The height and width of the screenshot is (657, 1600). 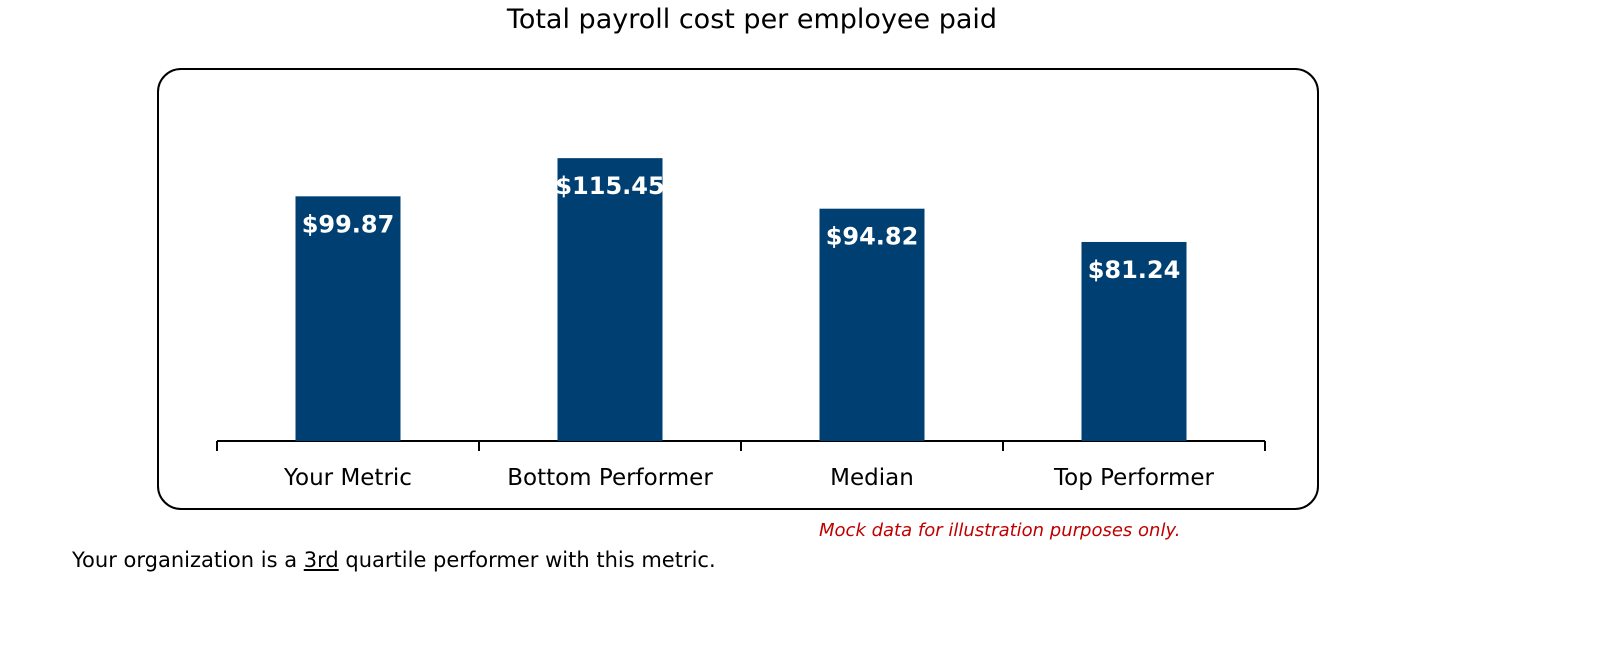 I want to click on summary-suffix: quartile performer with this metric., so click(x=527, y=560).